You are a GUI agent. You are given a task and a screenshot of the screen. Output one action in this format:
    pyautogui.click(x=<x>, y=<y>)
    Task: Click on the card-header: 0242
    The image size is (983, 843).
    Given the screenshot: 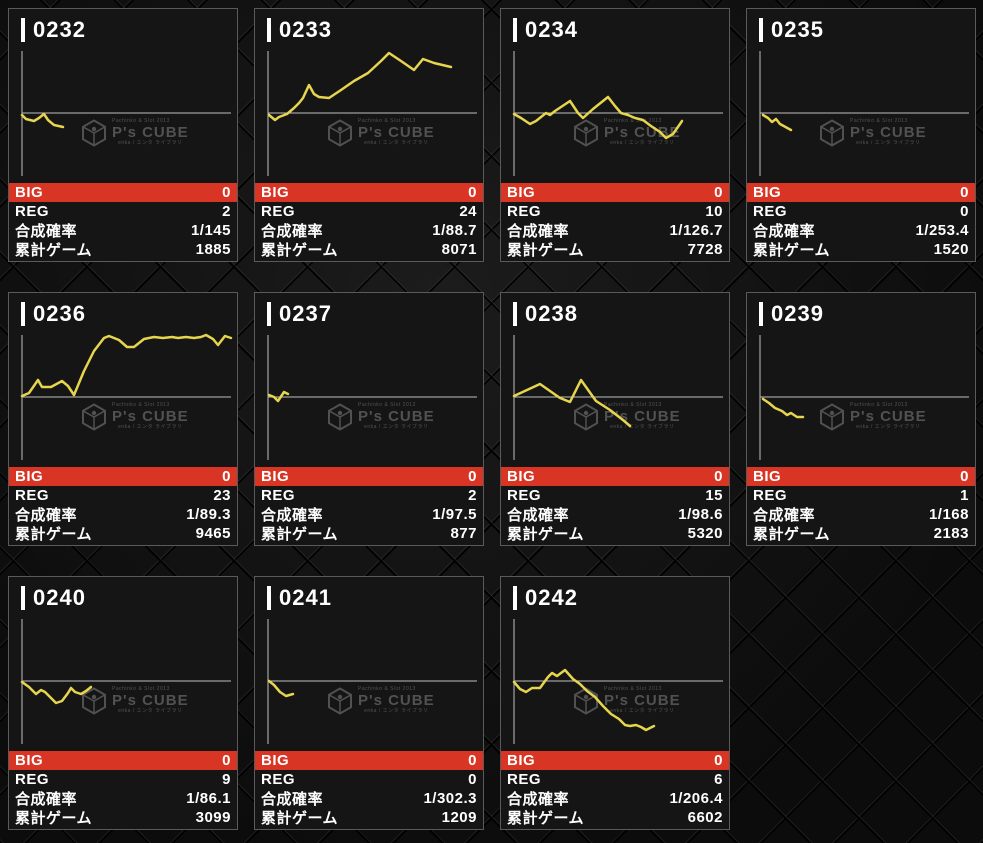 What is the action you would take?
    pyautogui.click(x=545, y=598)
    